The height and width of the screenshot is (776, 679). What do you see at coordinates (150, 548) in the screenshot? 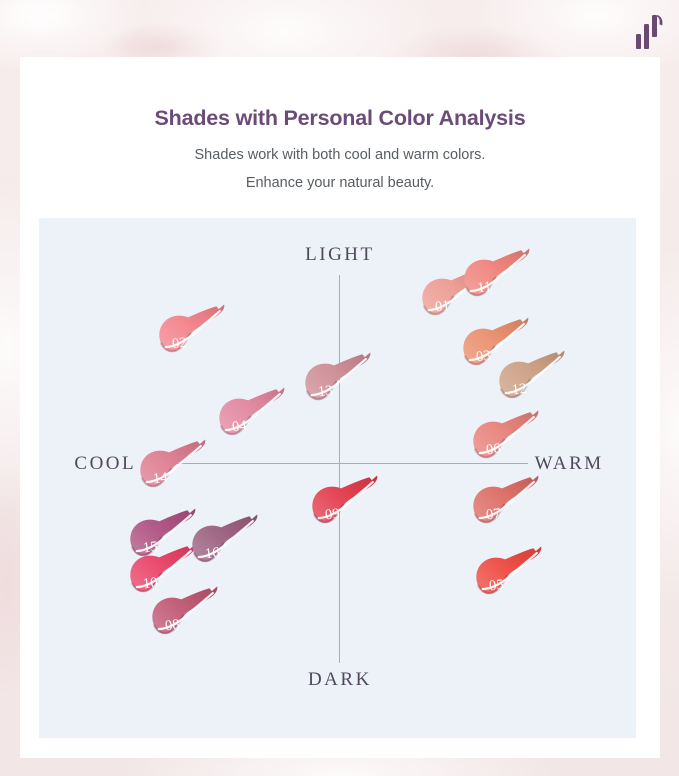
I see `shade-number-label: 15` at bounding box center [150, 548].